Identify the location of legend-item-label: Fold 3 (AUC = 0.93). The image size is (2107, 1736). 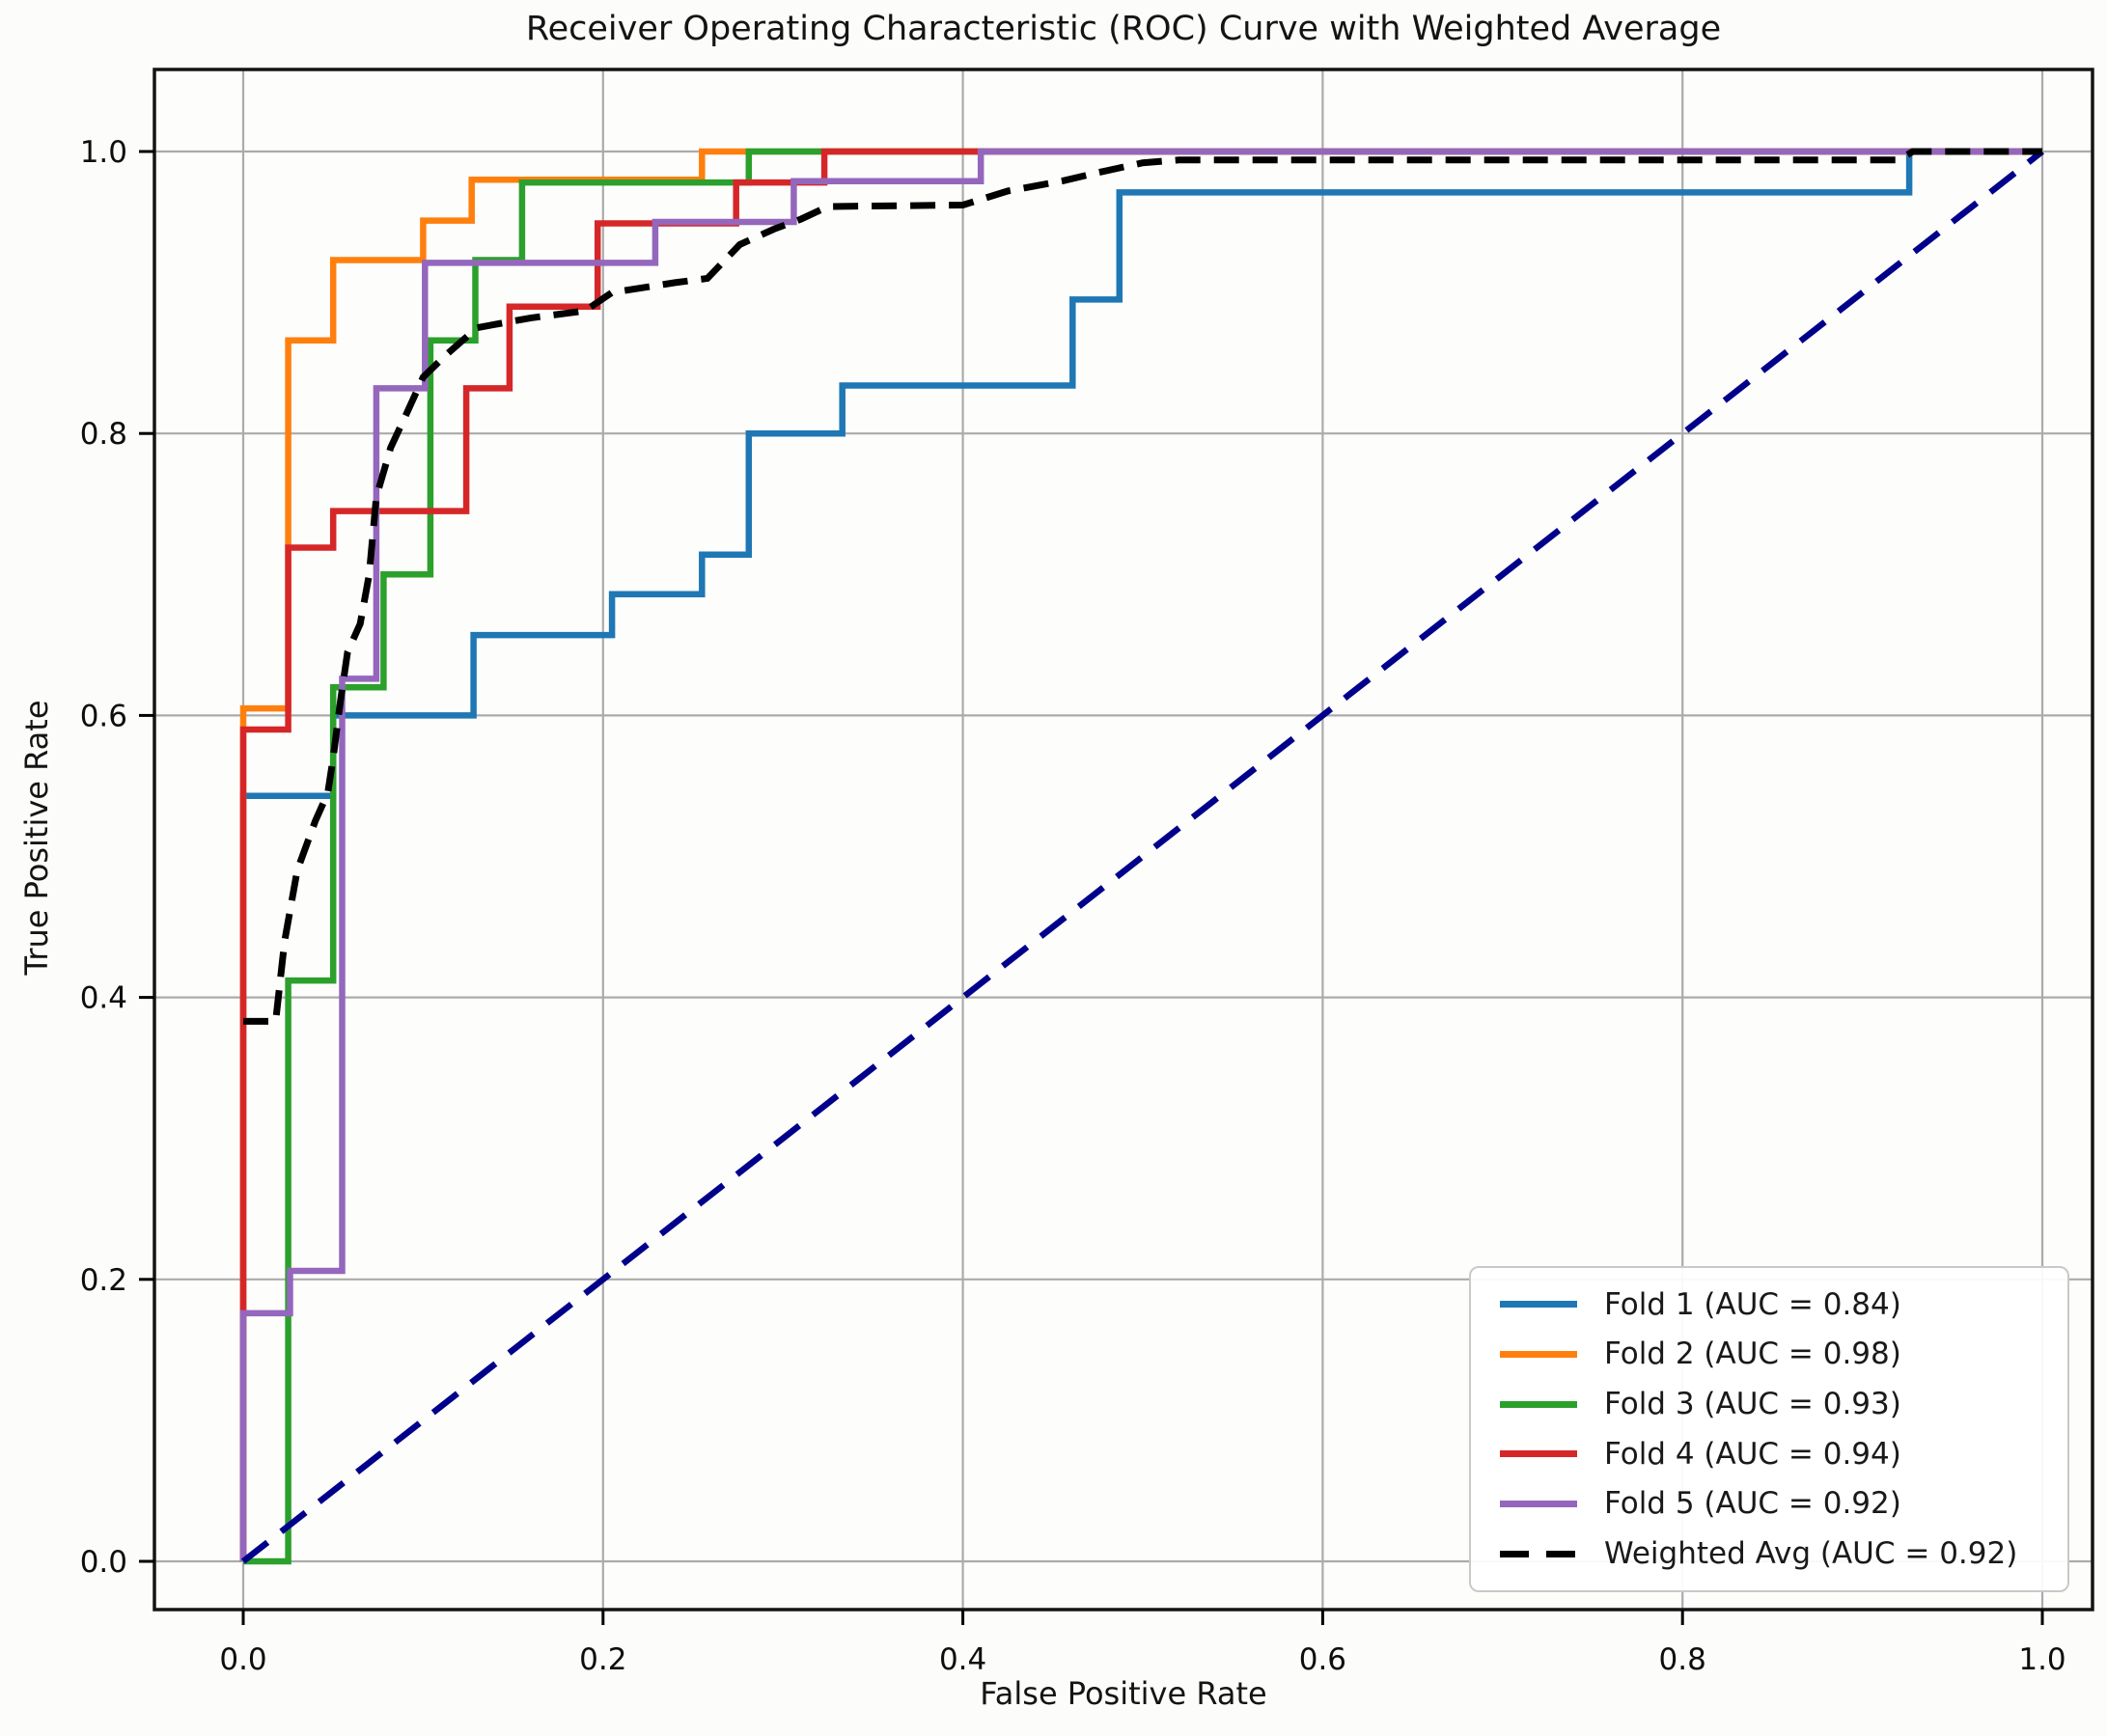
(1752, 1405).